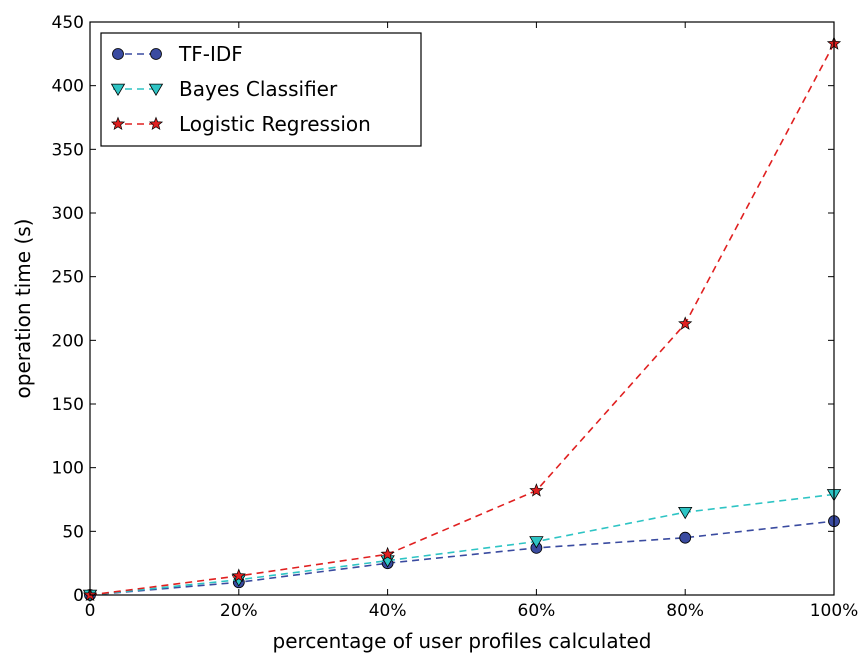 Image resolution: width=864 pixels, height=657 pixels. I want to click on y-tick-label: 300, so click(68, 214).